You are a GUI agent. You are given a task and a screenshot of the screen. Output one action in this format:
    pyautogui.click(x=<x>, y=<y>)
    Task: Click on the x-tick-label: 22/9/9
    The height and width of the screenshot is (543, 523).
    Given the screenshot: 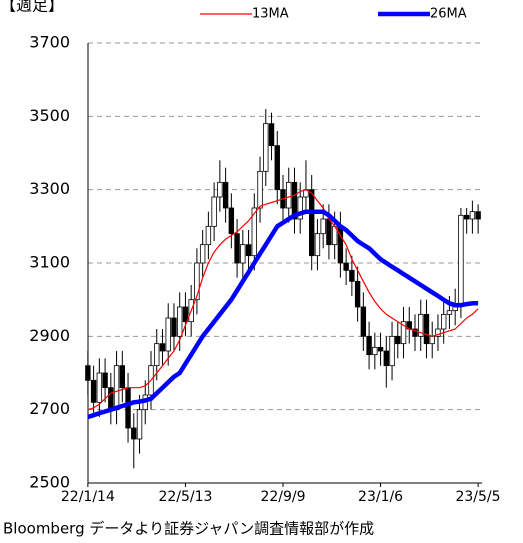 What is the action you would take?
    pyautogui.click(x=282, y=497)
    